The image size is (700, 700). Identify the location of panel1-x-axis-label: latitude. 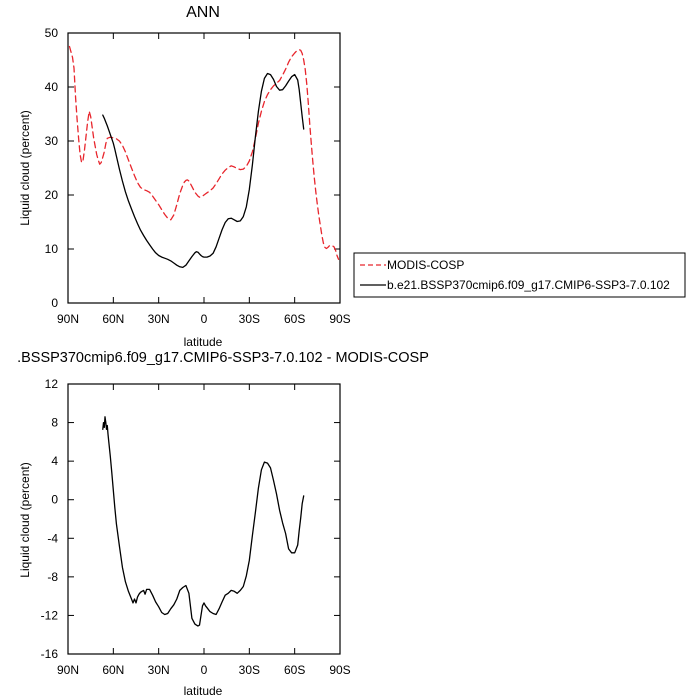
(203, 342).